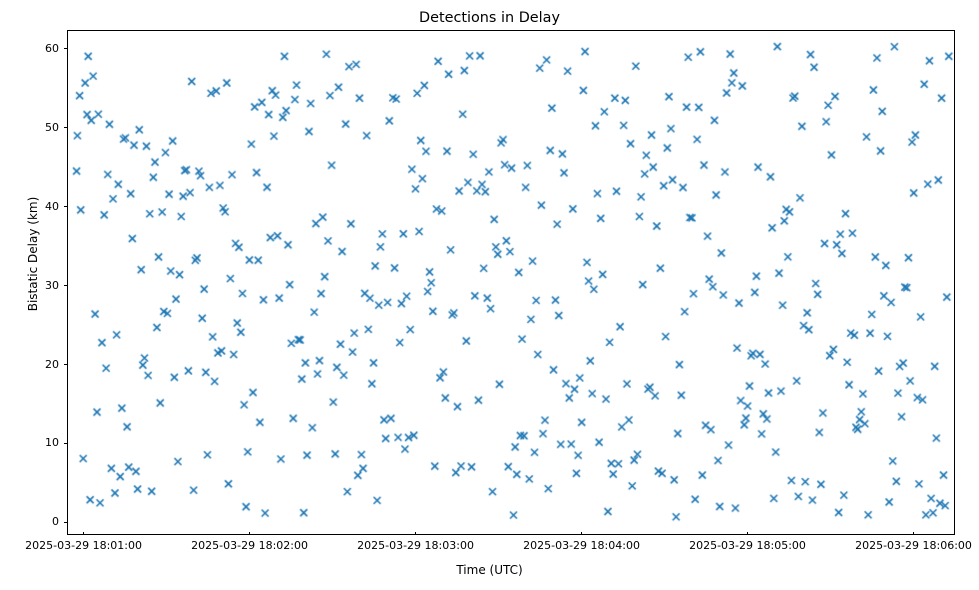  Describe the element at coordinates (52, 443) in the screenshot. I see `y-tick-label: 10` at that location.